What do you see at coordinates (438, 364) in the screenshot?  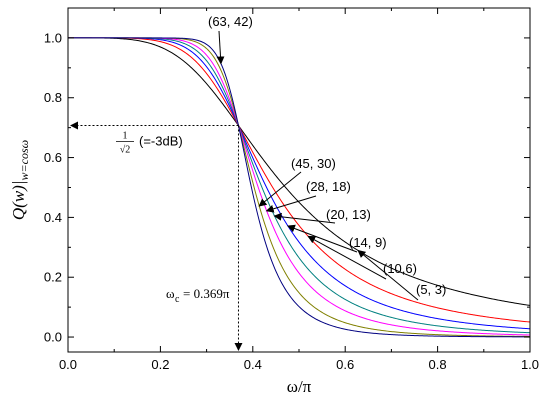 I see `x-tick-label: 0.8` at bounding box center [438, 364].